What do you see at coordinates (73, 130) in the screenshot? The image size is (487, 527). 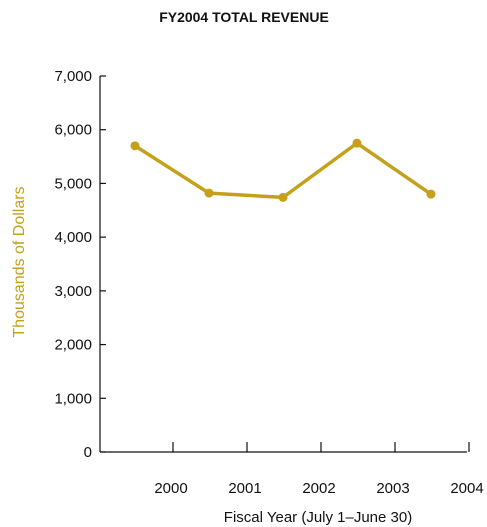 I see `y-tick-label: 6,000` at bounding box center [73, 130].